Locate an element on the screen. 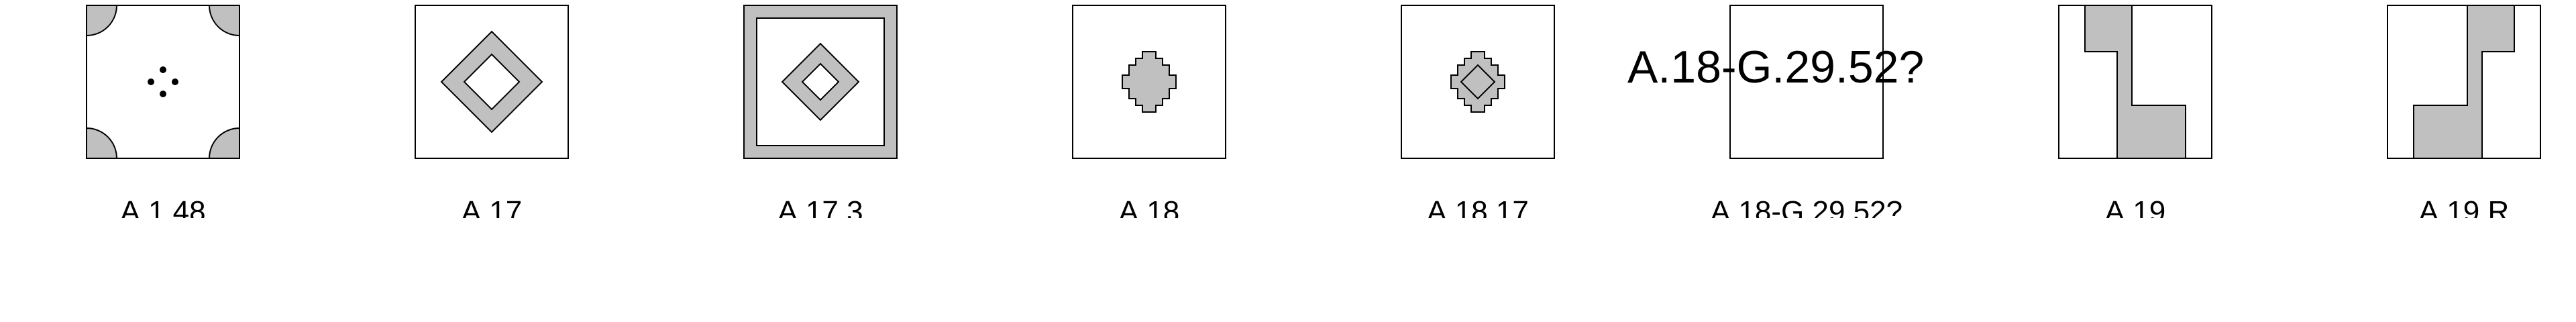 The height and width of the screenshot is (322, 2576). symbol-caption: A.19.R is located at coordinates (2464, 206).